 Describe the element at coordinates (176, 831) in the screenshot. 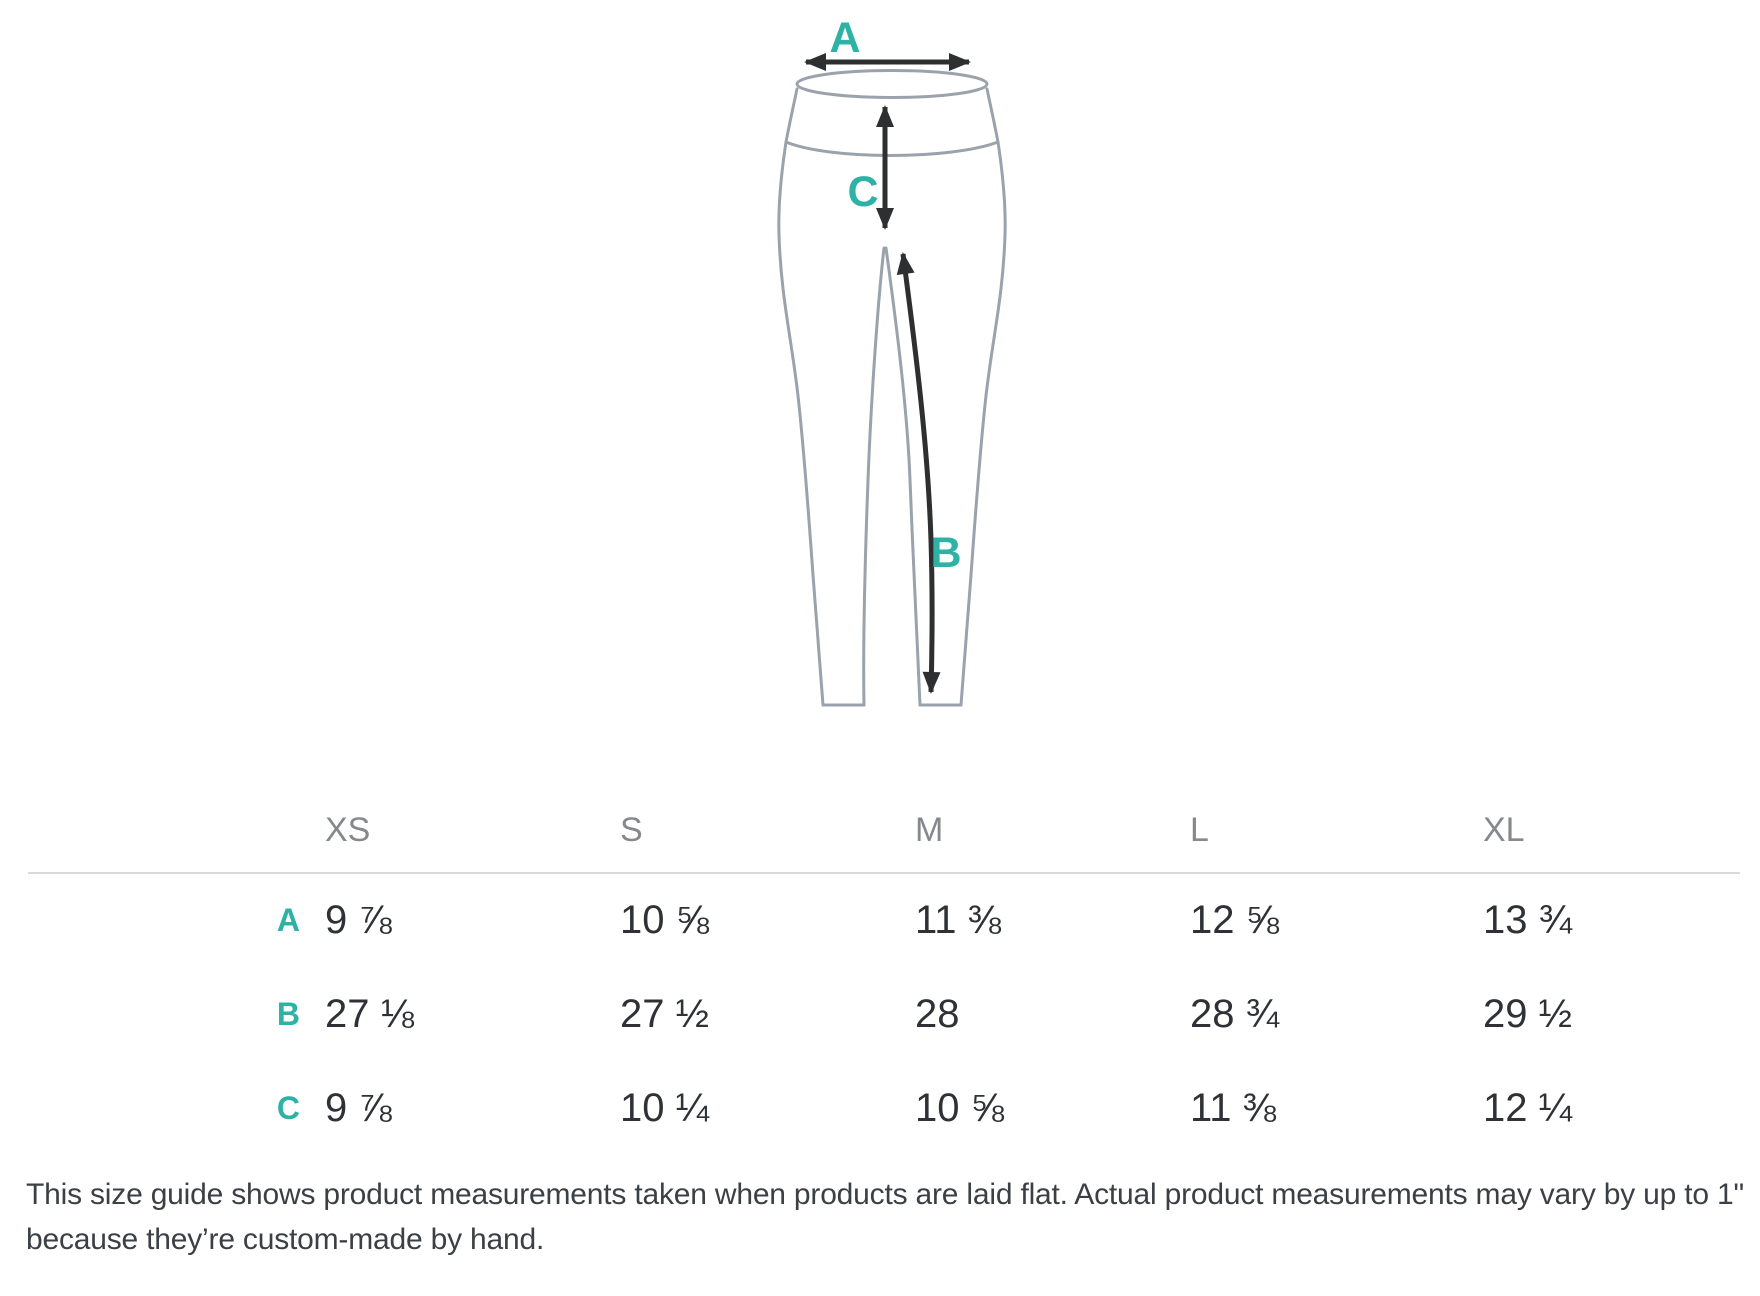

I see `corner-cell` at that location.